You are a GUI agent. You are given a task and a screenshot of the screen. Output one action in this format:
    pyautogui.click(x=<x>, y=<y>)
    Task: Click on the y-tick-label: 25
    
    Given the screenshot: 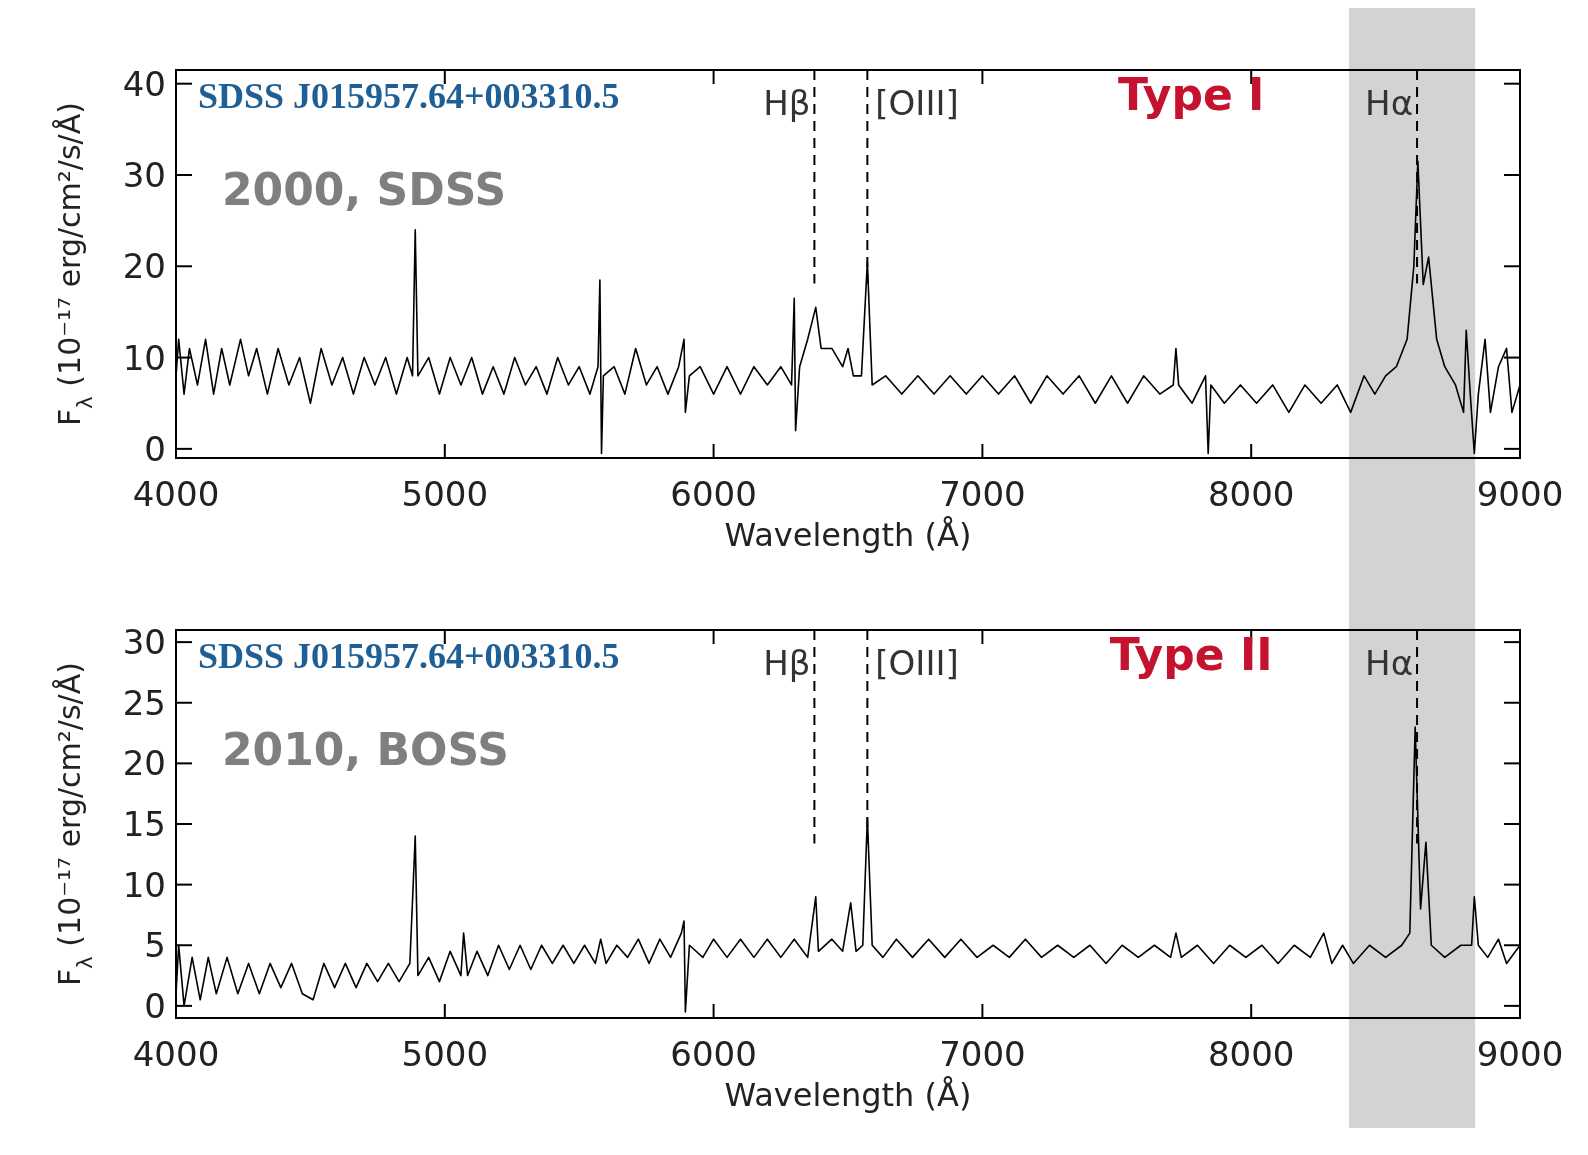 What is the action you would take?
    pyautogui.click(x=144, y=702)
    